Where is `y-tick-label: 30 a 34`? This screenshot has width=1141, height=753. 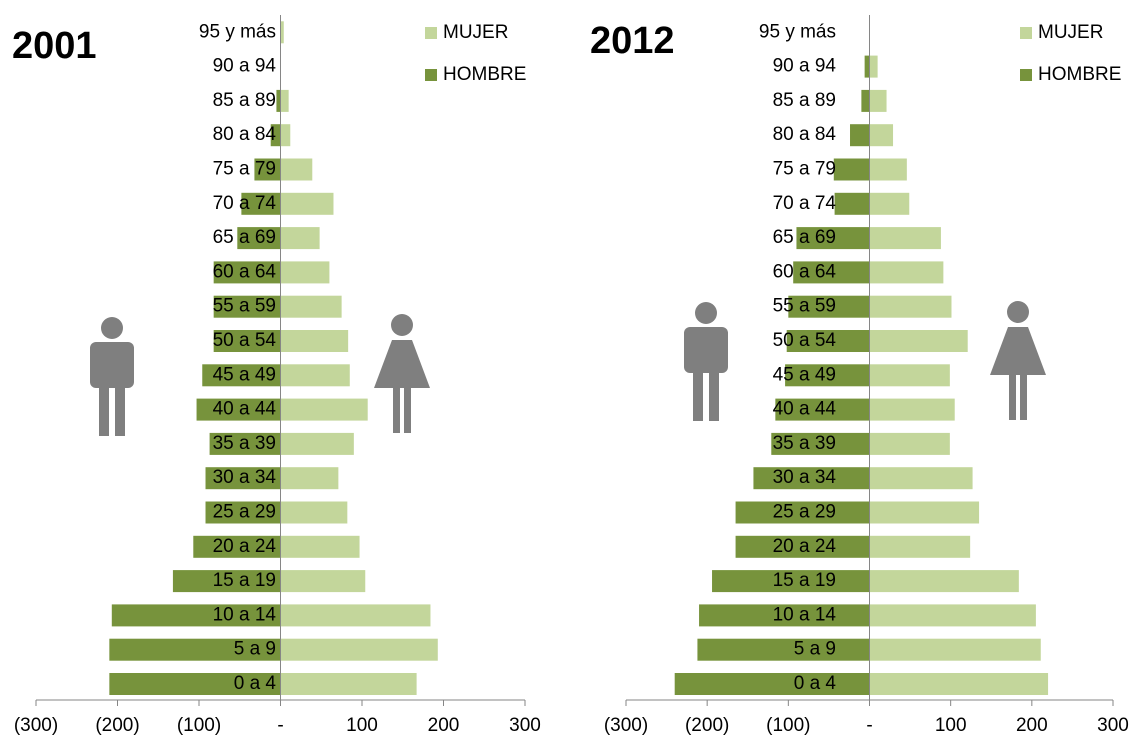
y-tick-label: 30 a 34 is located at coordinates (245, 477).